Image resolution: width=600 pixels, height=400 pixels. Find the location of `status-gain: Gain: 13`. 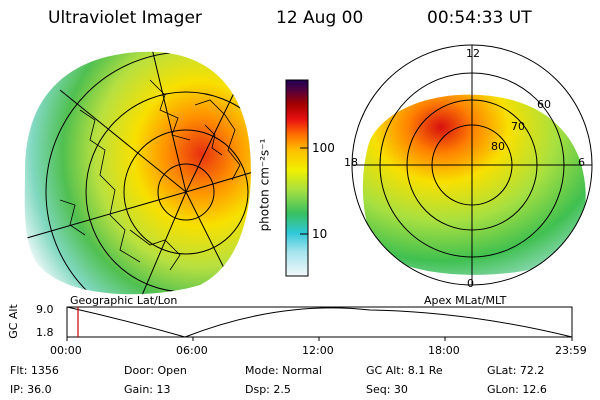

status-gain: Gain: 13 is located at coordinates (147, 389).